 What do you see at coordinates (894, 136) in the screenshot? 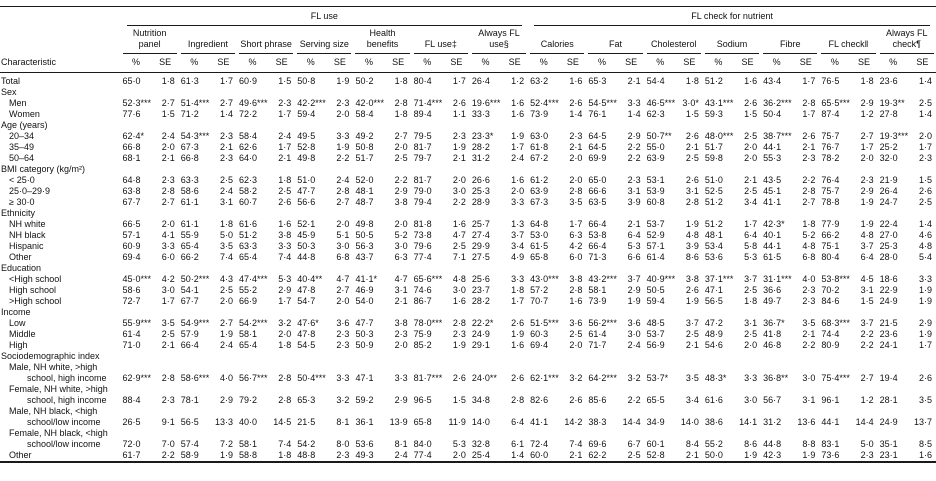
I see `percent-value: 19·3***` at bounding box center [894, 136].